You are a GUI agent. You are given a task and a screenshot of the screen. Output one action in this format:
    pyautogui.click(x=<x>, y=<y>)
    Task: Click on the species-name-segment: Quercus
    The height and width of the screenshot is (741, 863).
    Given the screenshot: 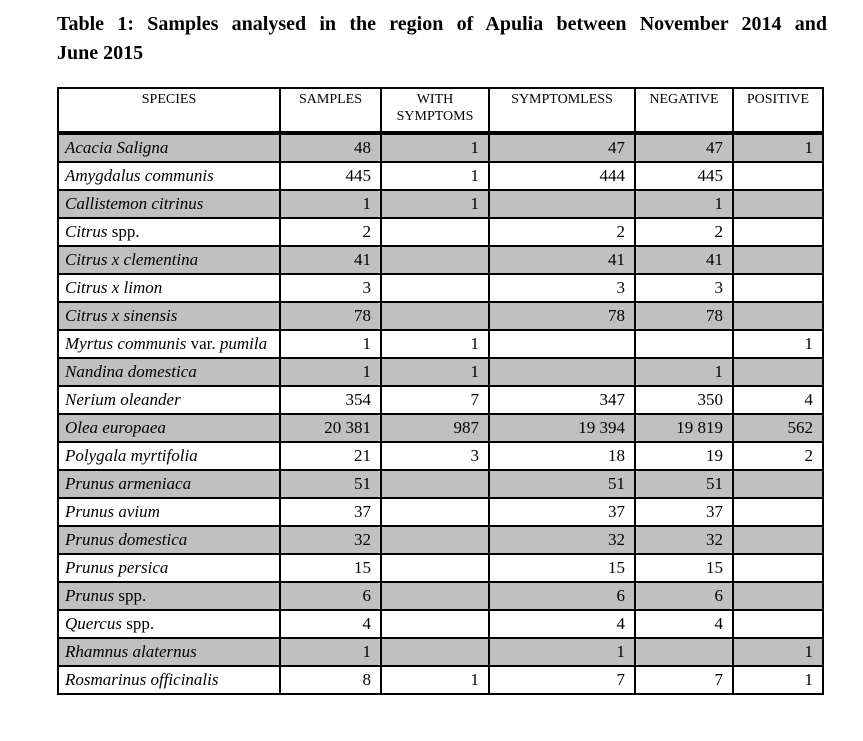 What is the action you would take?
    pyautogui.click(x=93, y=623)
    